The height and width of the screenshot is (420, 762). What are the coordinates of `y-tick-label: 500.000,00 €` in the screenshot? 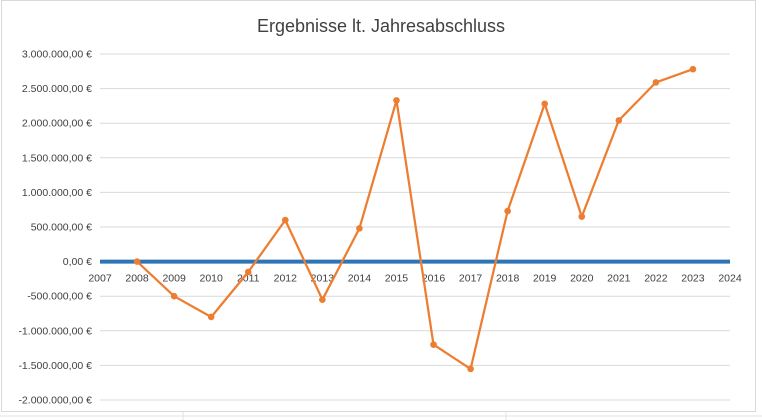 It's located at (61, 228).